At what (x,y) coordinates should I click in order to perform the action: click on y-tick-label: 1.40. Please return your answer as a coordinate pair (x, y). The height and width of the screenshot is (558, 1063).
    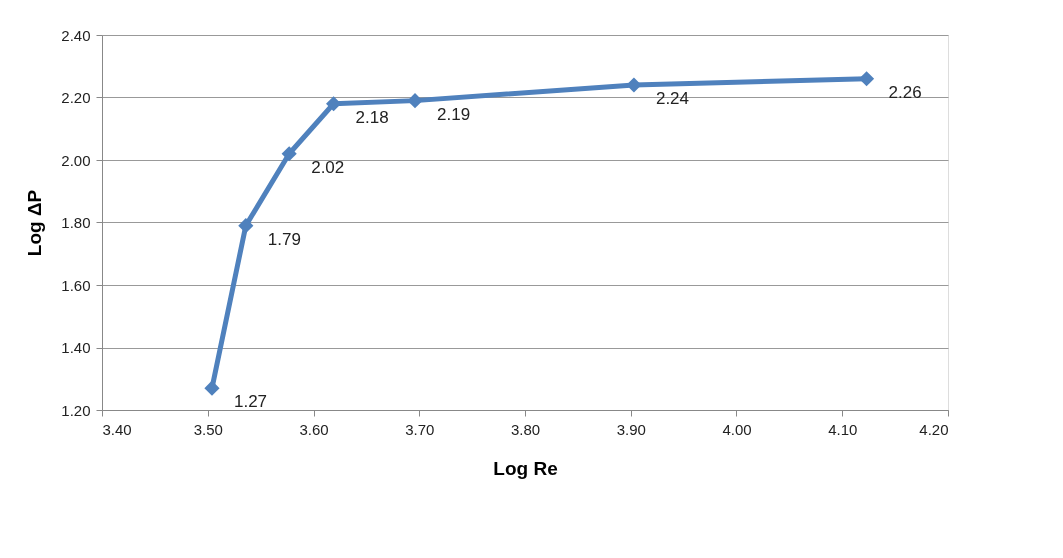
    Looking at the image, I should click on (76, 347).